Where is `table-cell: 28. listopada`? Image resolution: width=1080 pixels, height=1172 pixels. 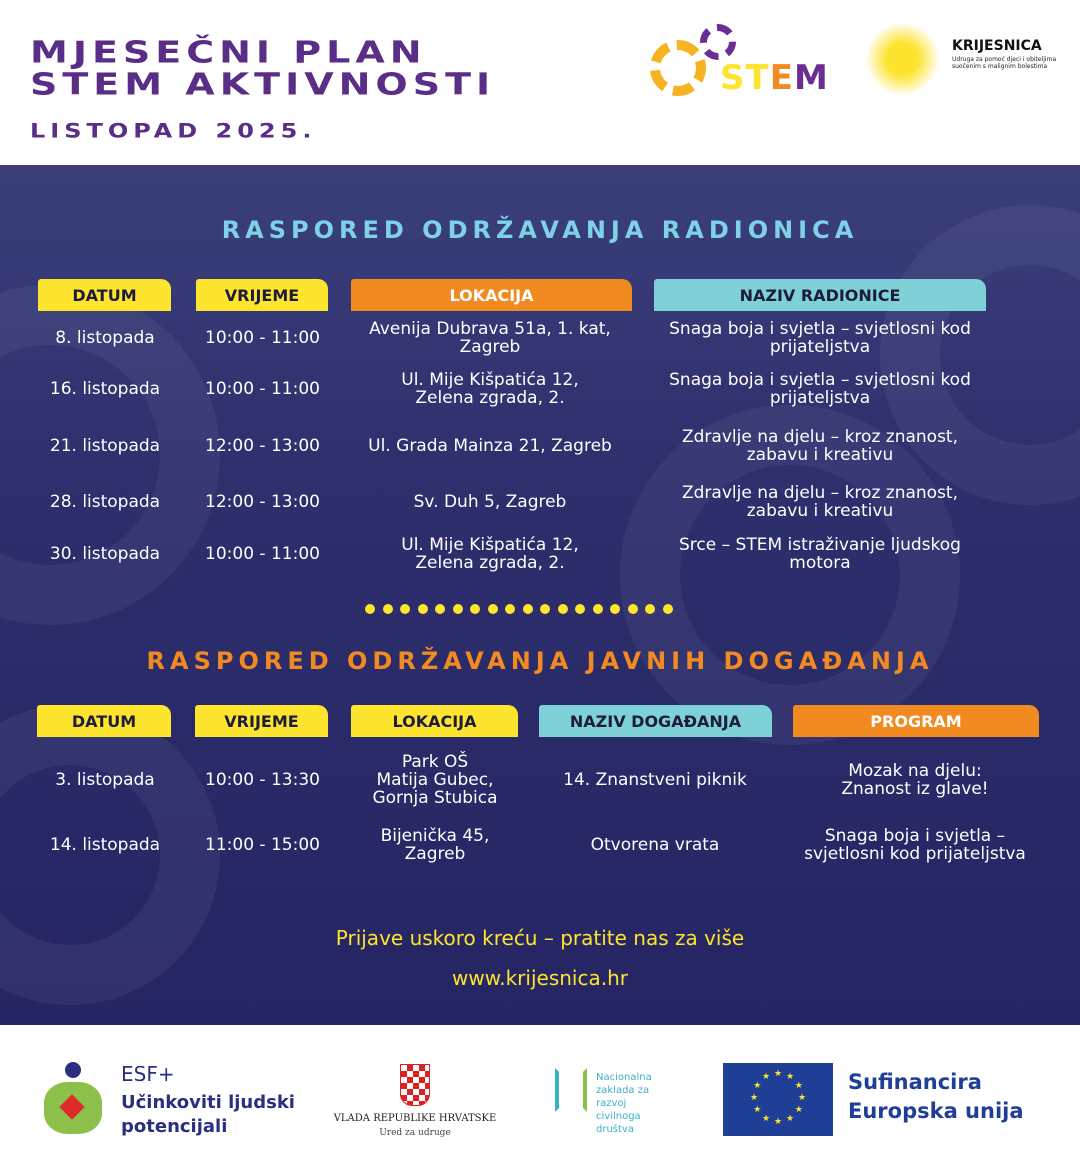
table-cell: 28. listopada is located at coordinates (105, 502).